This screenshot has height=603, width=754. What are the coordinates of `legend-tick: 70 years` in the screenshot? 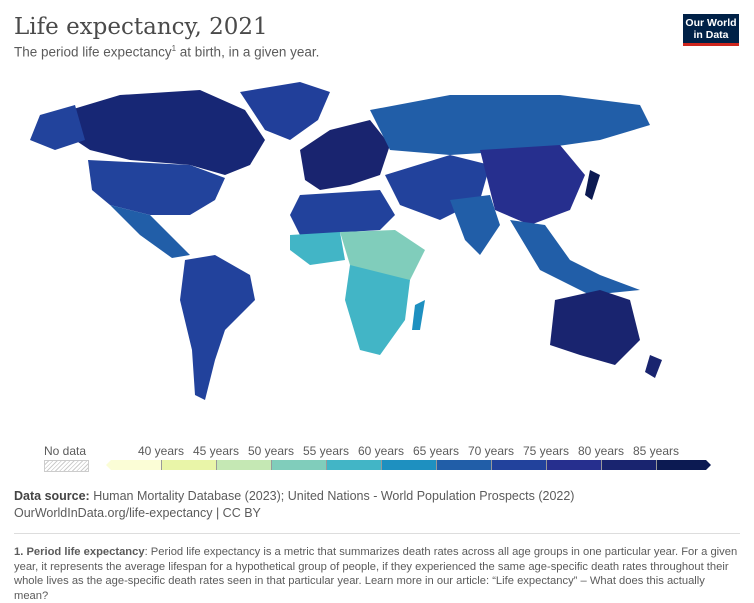 It's located at (491, 451).